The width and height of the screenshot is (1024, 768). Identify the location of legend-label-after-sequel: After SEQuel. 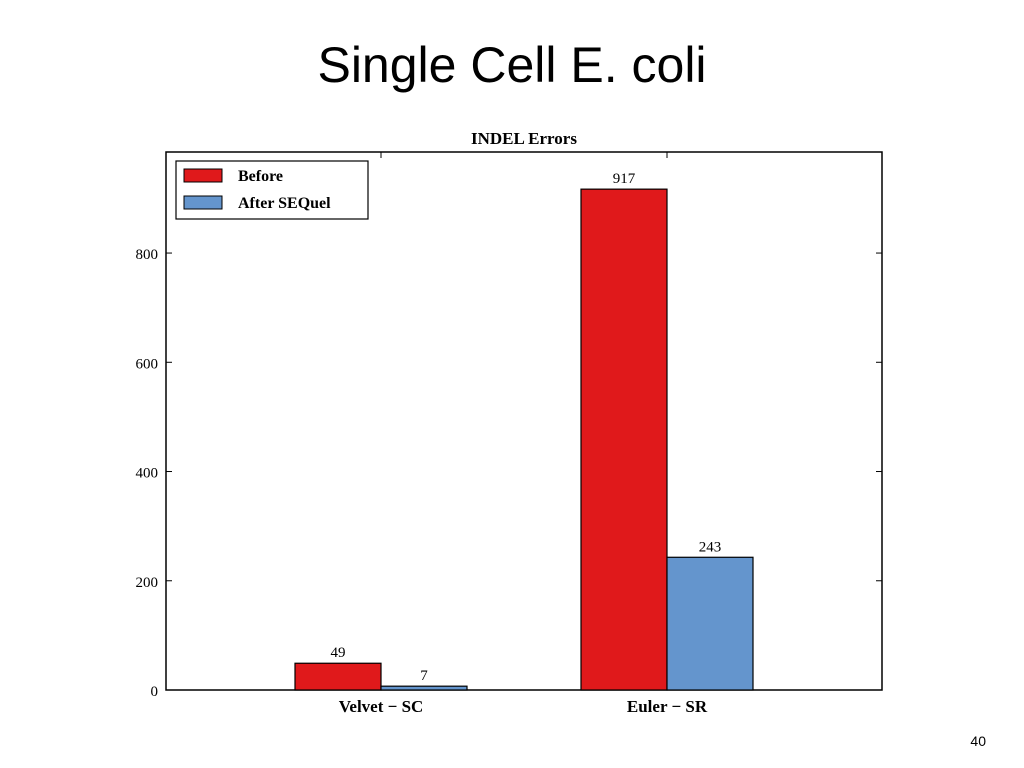
(284, 203).